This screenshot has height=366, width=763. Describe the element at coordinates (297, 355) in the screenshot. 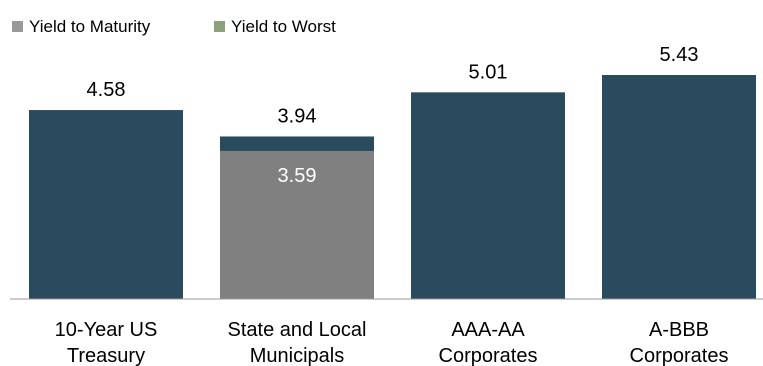

I see `category-label-1-line-1: Municipals` at that location.